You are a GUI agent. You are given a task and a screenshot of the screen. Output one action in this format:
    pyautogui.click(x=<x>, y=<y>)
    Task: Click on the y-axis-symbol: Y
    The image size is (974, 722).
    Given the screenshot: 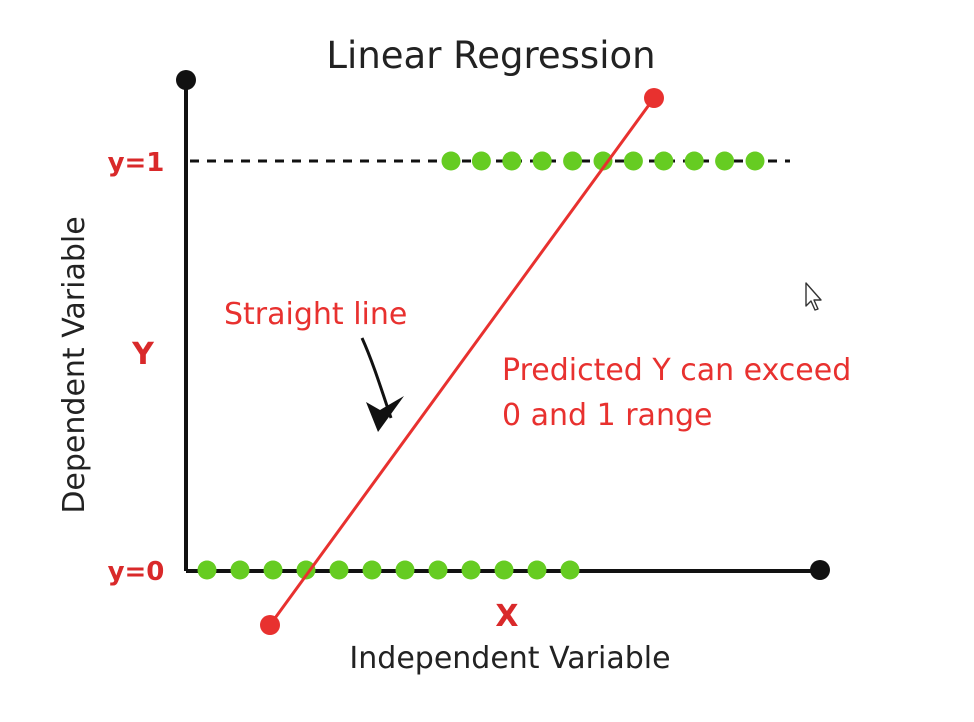 What is the action you would take?
    pyautogui.click(x=143, y=354)
    